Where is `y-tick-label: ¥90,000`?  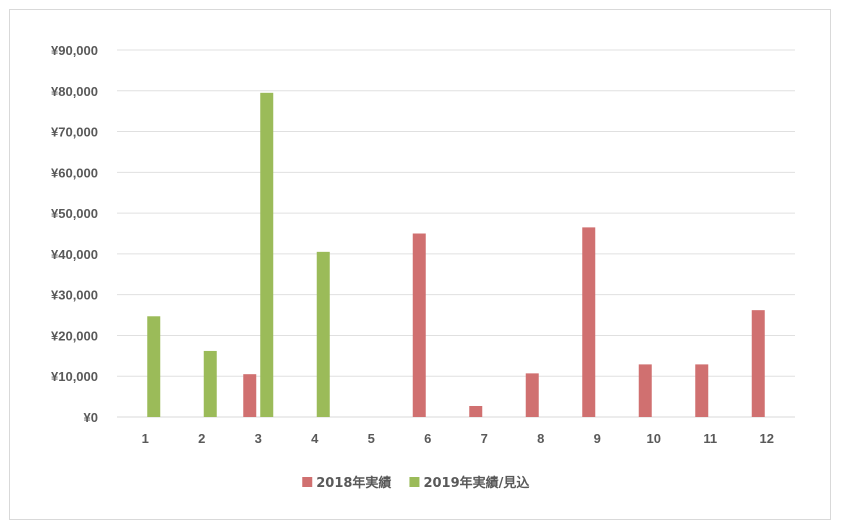 y-tick-label: ¥90,000 is located at coordinates (74, 50).